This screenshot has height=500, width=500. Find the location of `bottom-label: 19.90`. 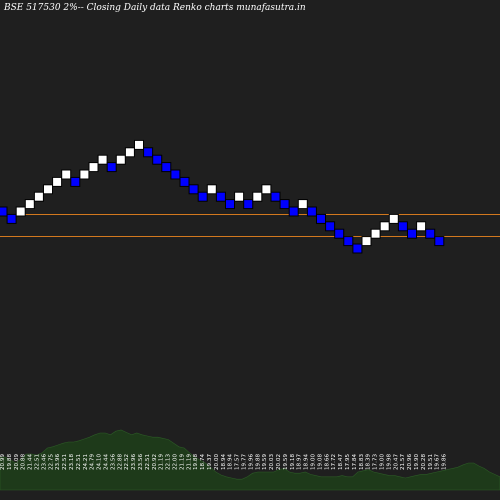

bottom-label: 19.90 is located at coordinates (417, 462).